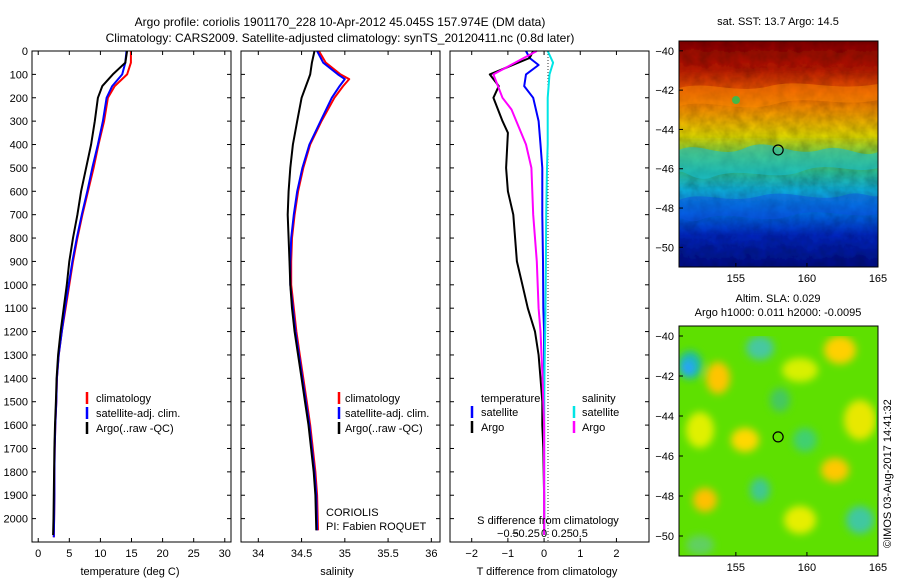 The width and height of the screenshot is (900, 580). What do you see at coordinates (492, 428) in the screenshot?
I see `legend-label-temp-argo: Argo` at bounding box center [492, 428].